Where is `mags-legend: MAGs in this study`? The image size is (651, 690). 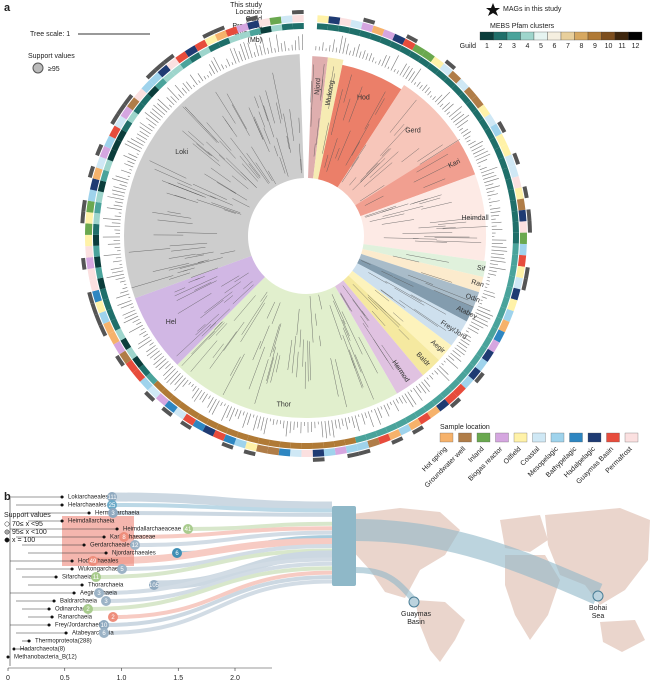 mags-legend: MAGs in this study is located at coordinates (532, 9).